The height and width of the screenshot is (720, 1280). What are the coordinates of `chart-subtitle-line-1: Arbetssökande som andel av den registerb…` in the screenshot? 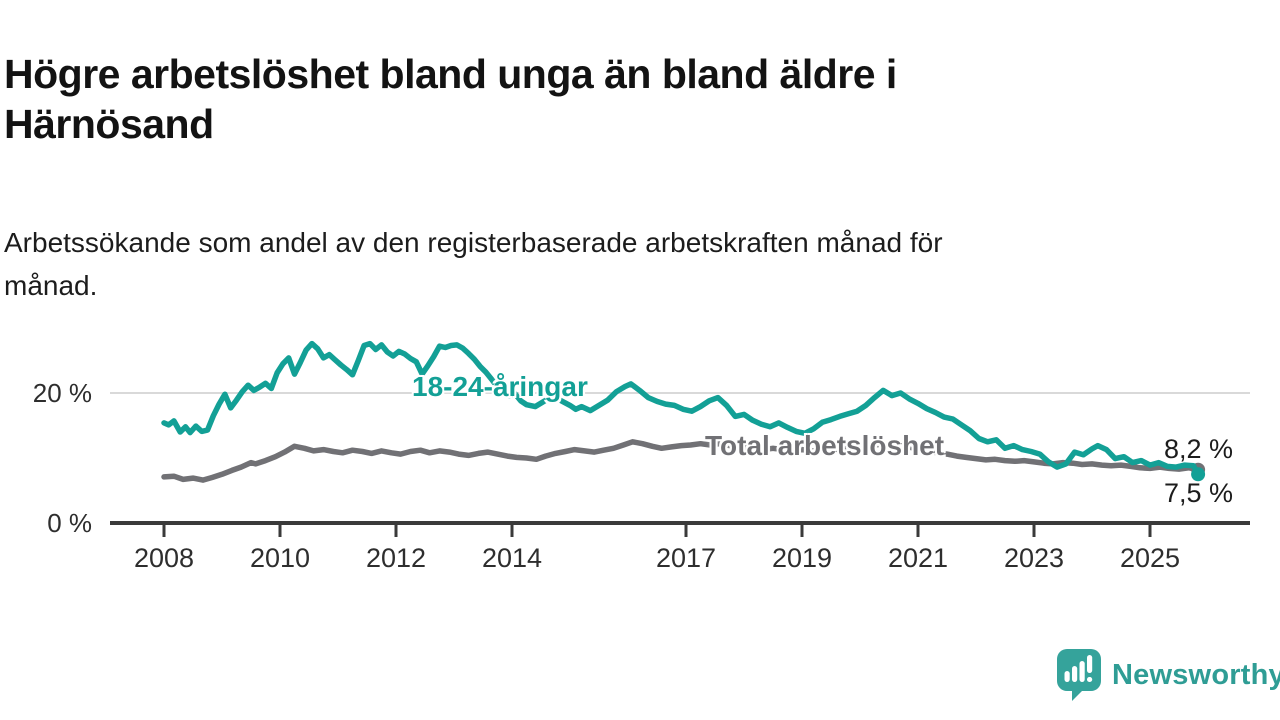 It's located at (473, 242).